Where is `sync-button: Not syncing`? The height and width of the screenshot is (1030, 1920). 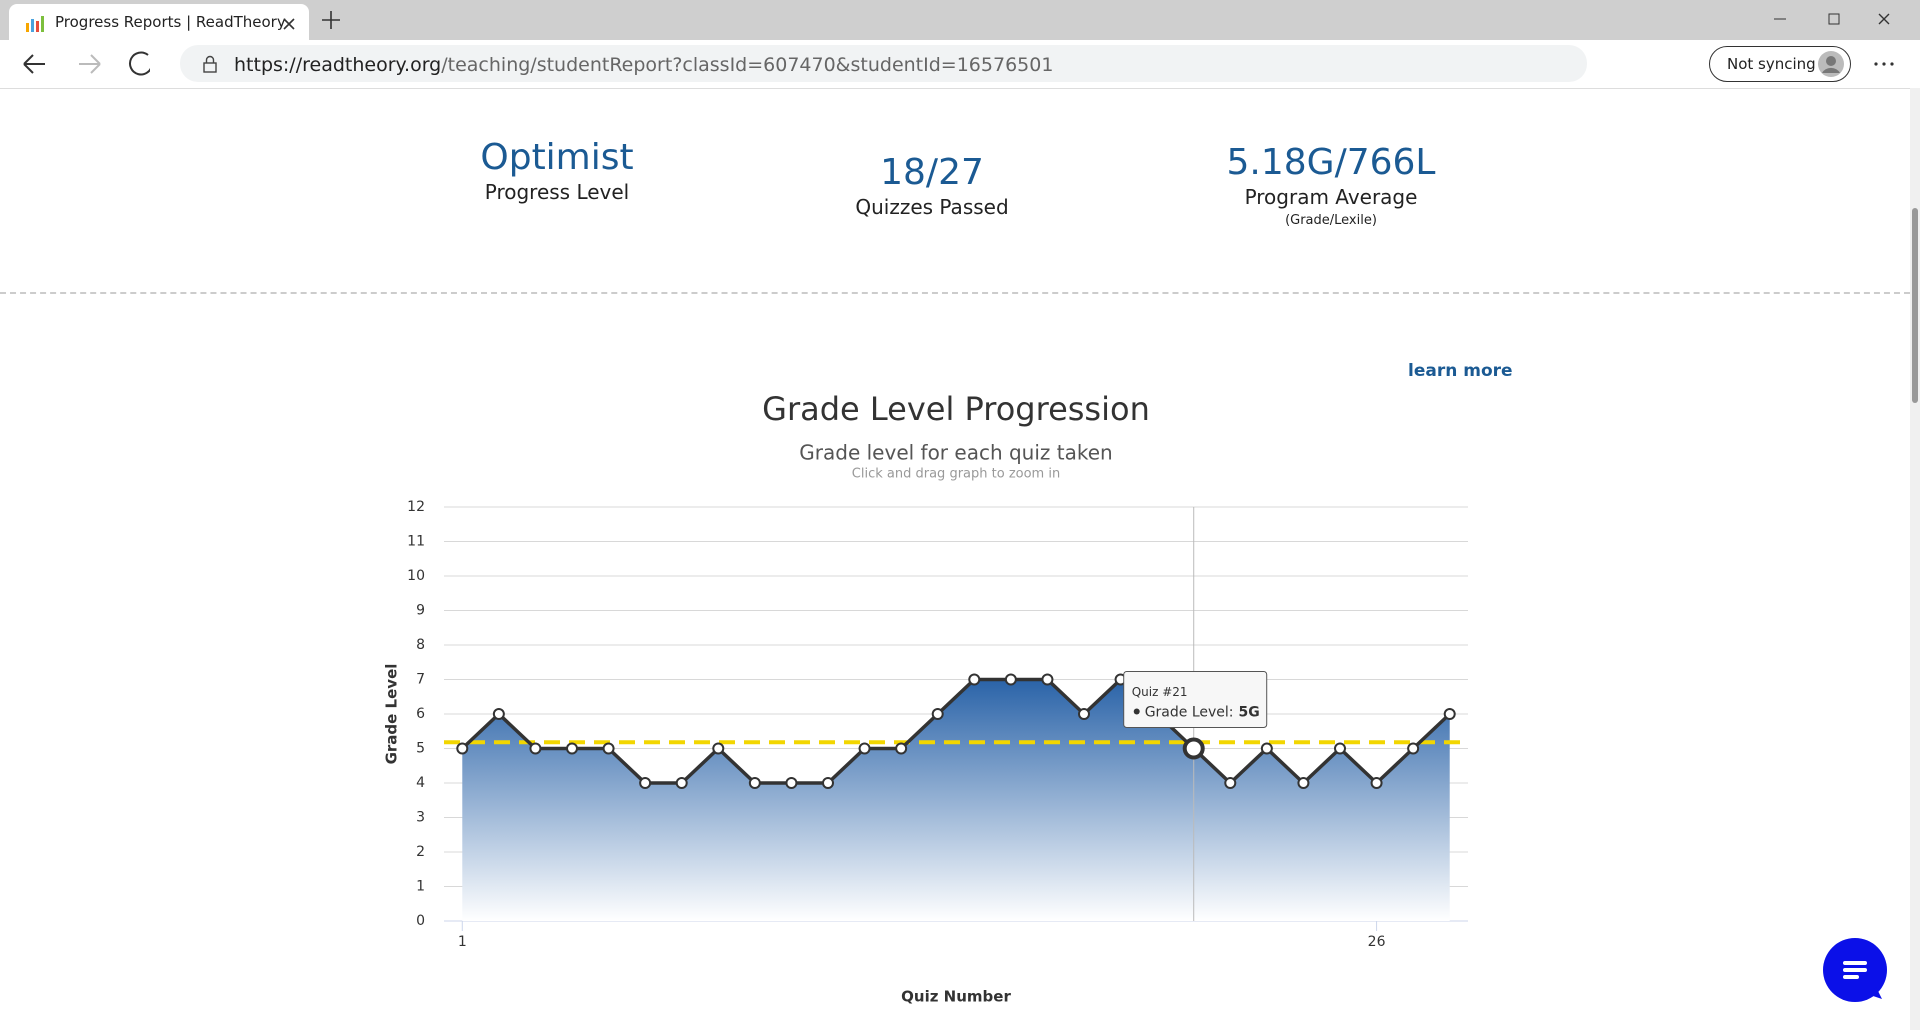 sync-button: Not syncing is located at coordinates (1780, 64).